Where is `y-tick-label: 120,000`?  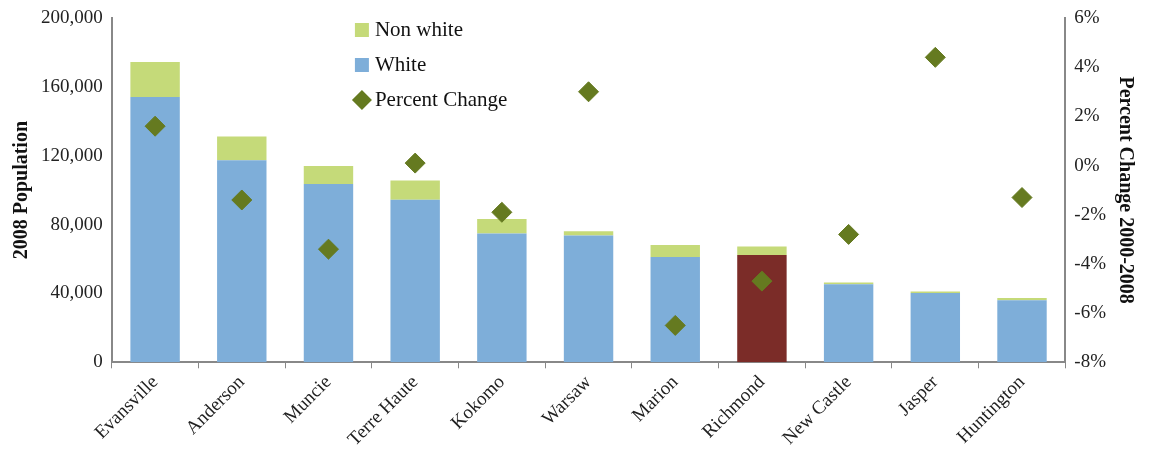
y-tick-label: 120,000 is located at coordinates (72, 154).